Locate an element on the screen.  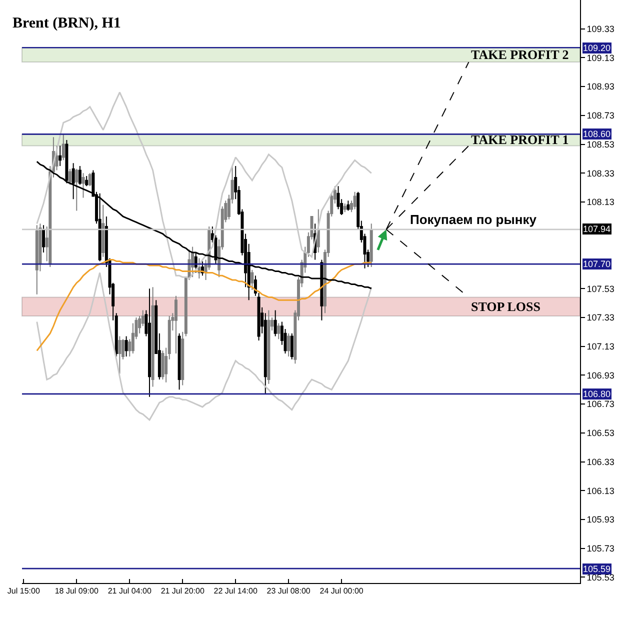
y-tick-label: 106.93 is located at coordinates (600, 375).